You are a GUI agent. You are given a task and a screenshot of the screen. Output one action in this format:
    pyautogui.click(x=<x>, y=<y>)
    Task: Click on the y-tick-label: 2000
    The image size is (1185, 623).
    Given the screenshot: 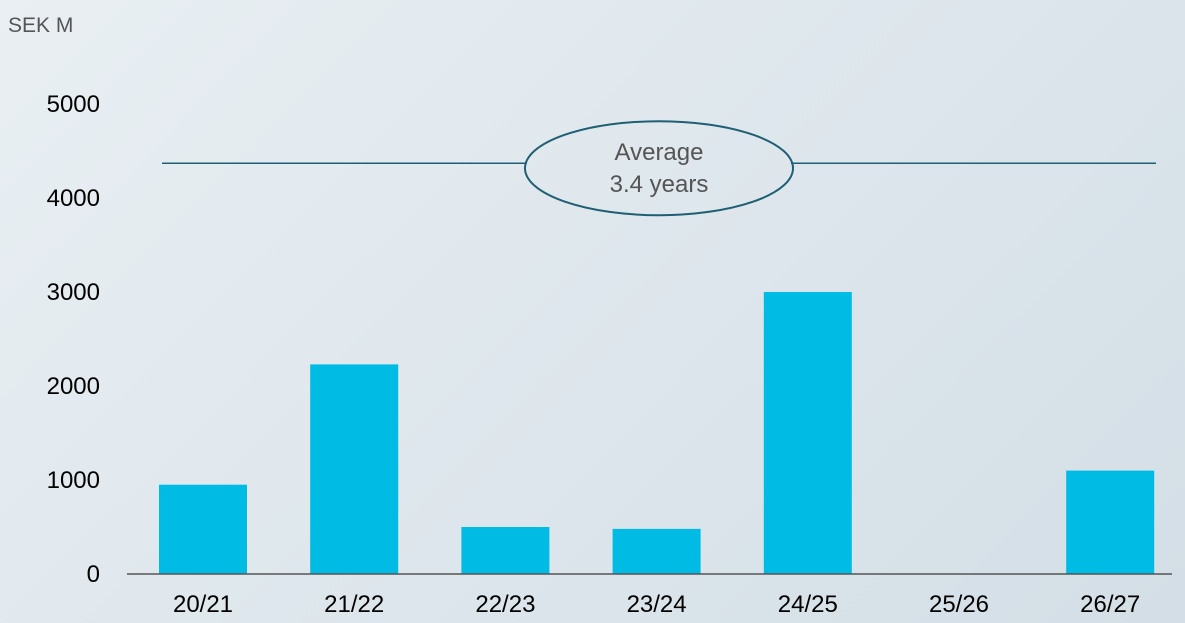 What is the action you would take?
    pyautogui.click(x=73, y=386)
    